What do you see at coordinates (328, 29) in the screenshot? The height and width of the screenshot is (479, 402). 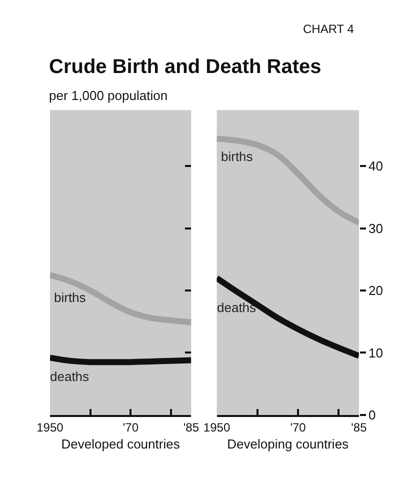 I see `caption: CHART 4` at bounding box center [328, 29].